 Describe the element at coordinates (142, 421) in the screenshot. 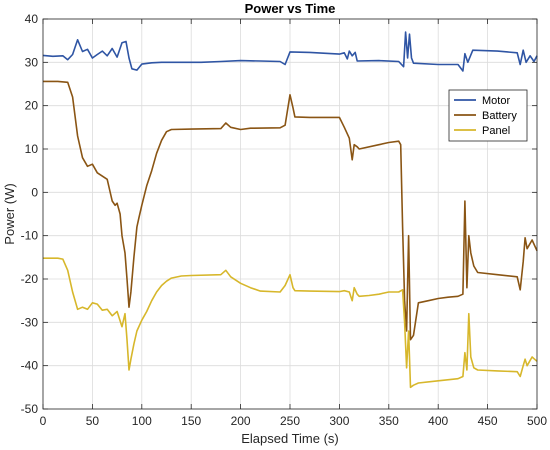

I see `x-tick-label: 100` at that location.